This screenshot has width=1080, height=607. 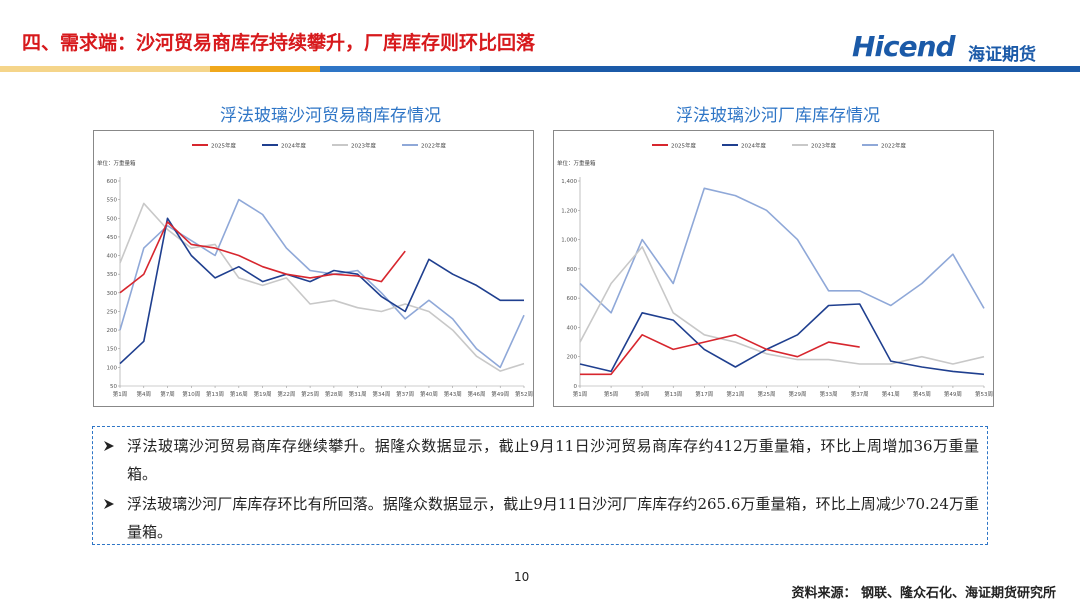 What do you see at coordinates (572, 270) in the screenshot?
I see `y-tick-label: 800` at bounding box center [572, 270].